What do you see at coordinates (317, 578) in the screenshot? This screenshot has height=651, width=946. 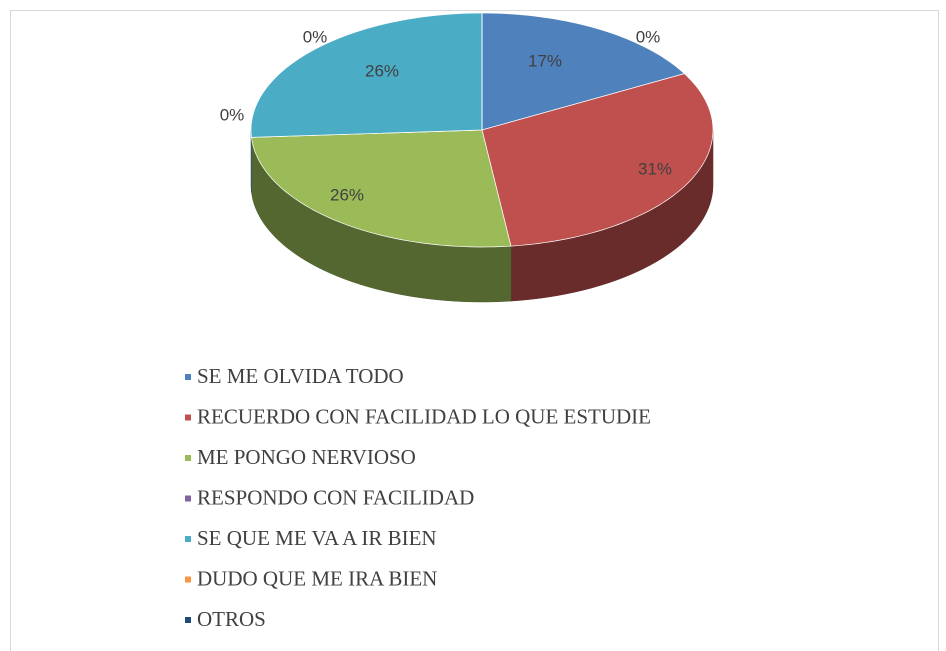 I see `legend-label: DUDO QUE ME IRA BIEN` at bounding box center [317, 578].